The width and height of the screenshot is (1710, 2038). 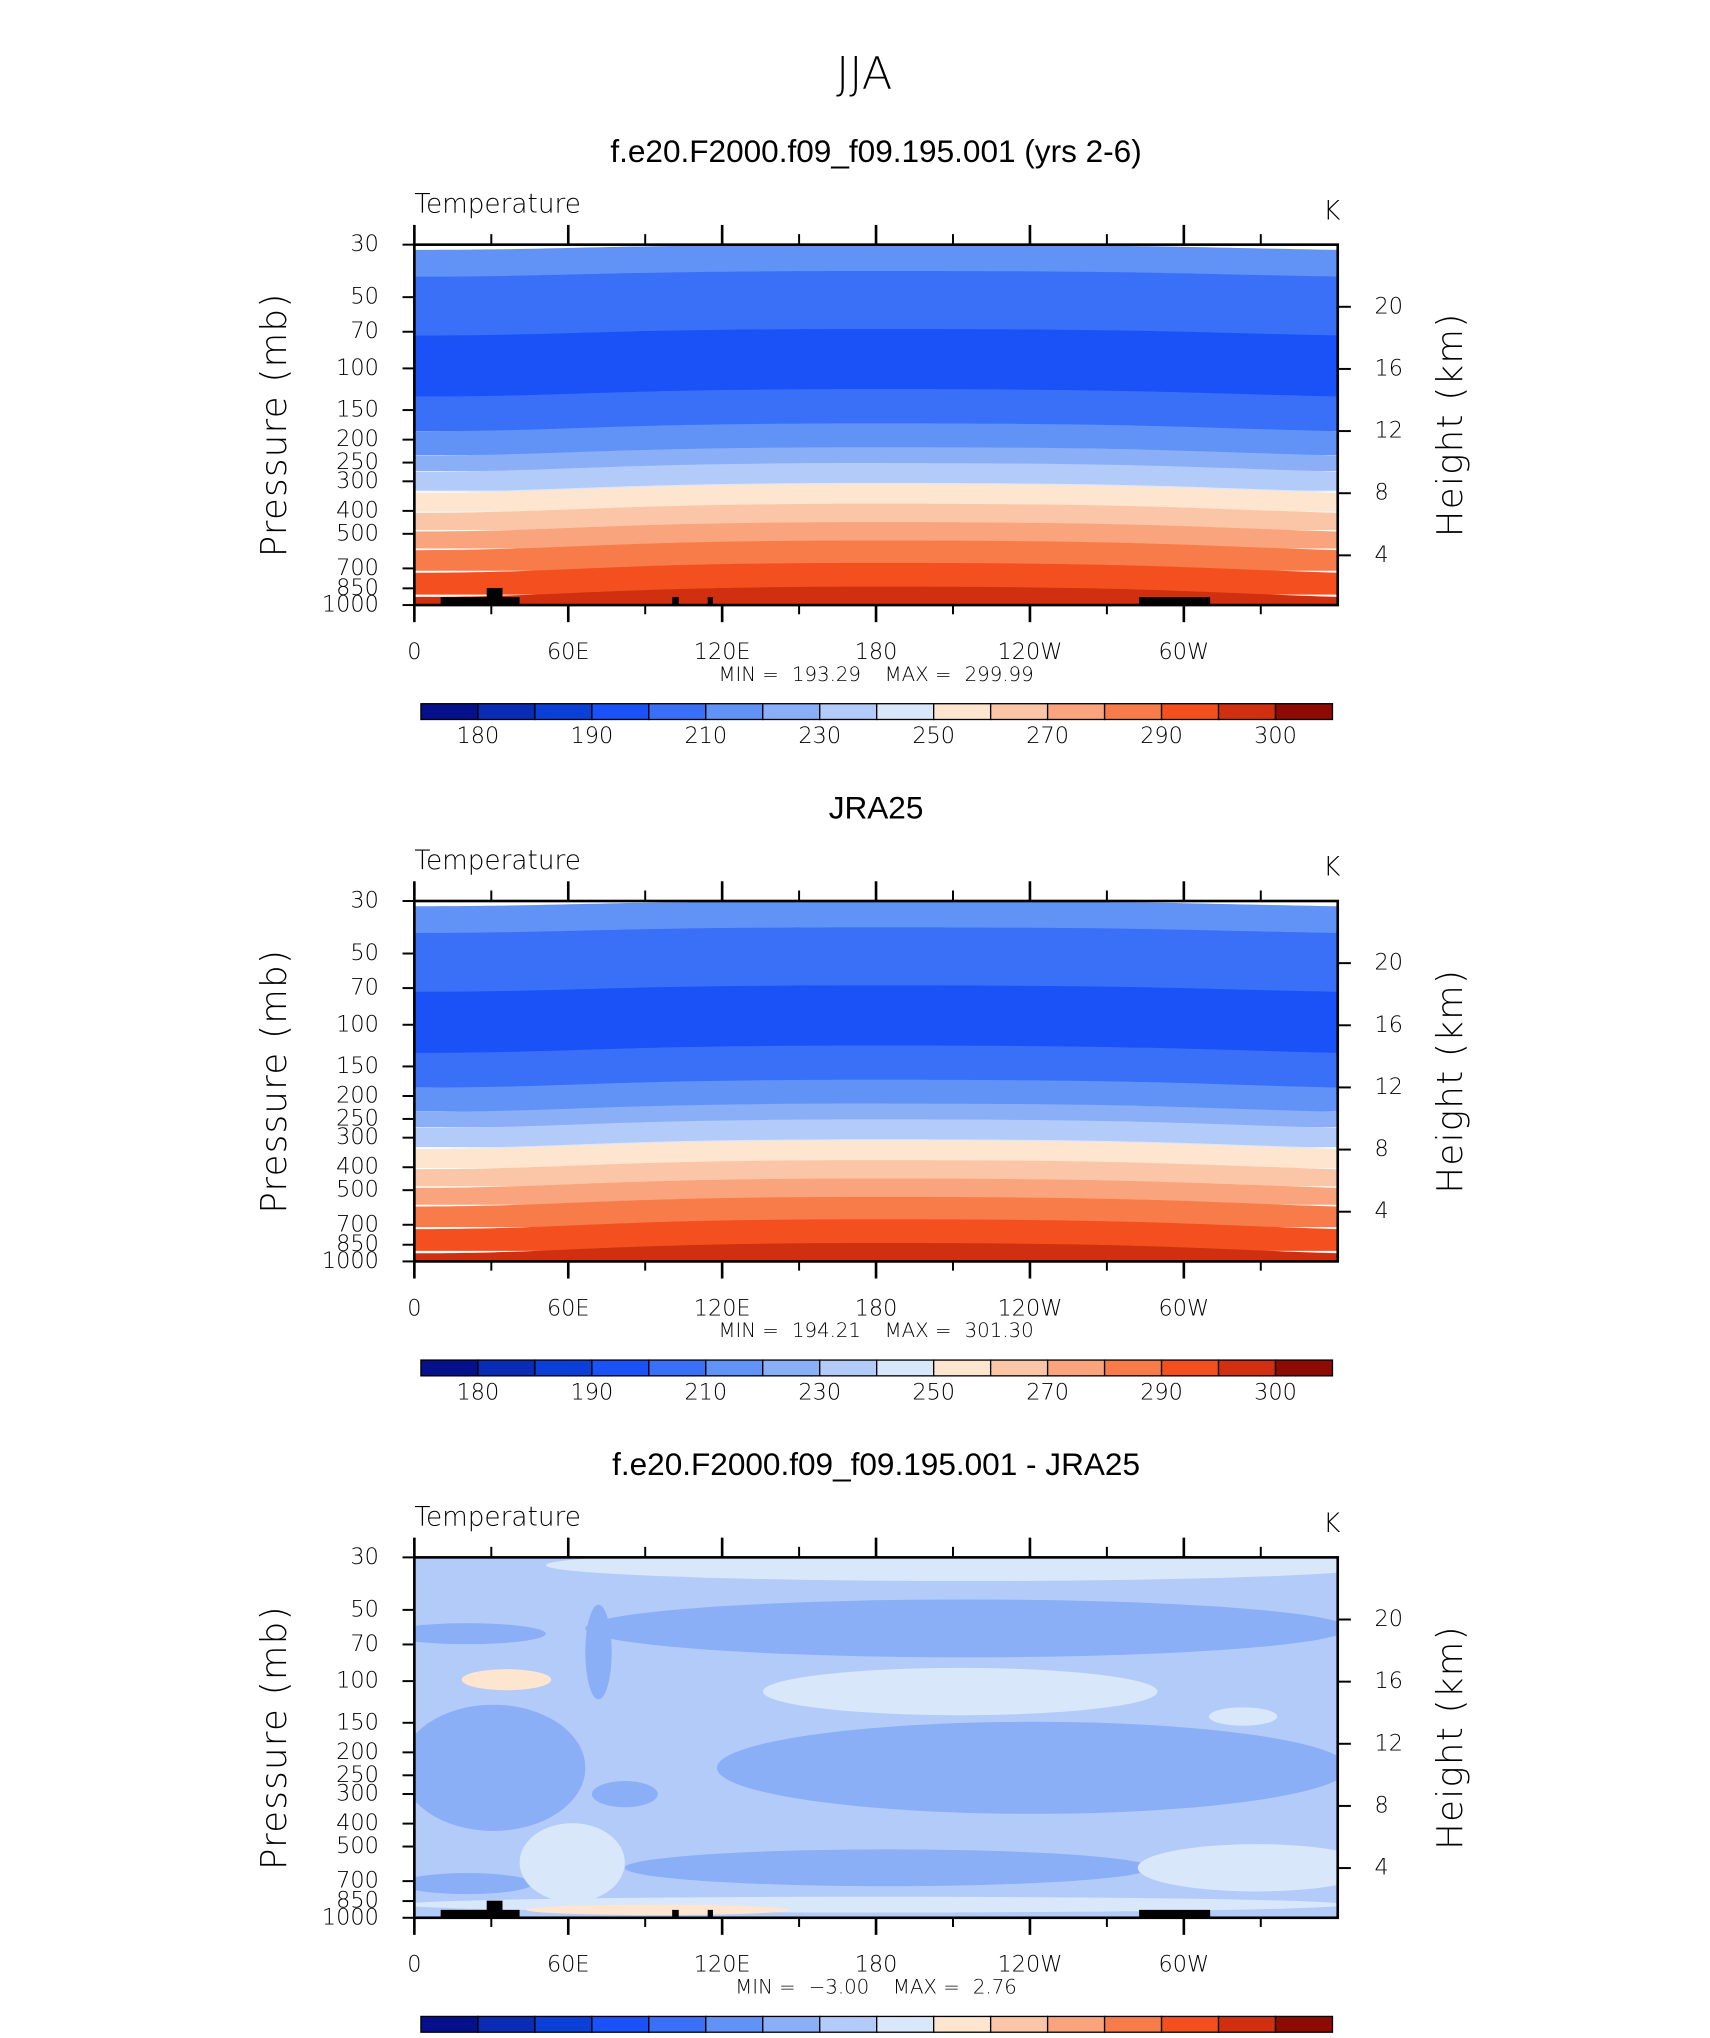 I want to click on panel-title: JRA25, so click(x=876, y=808).